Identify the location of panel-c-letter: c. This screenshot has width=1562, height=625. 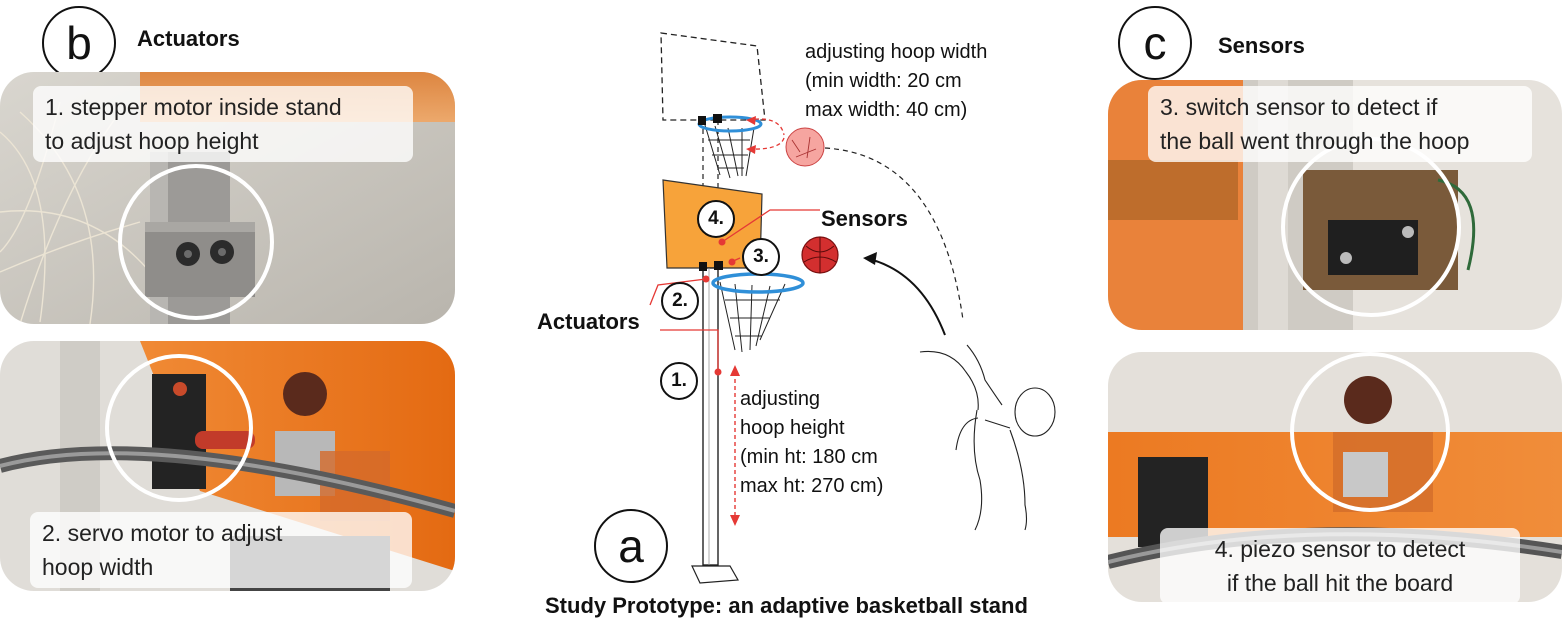
(1155, 43).